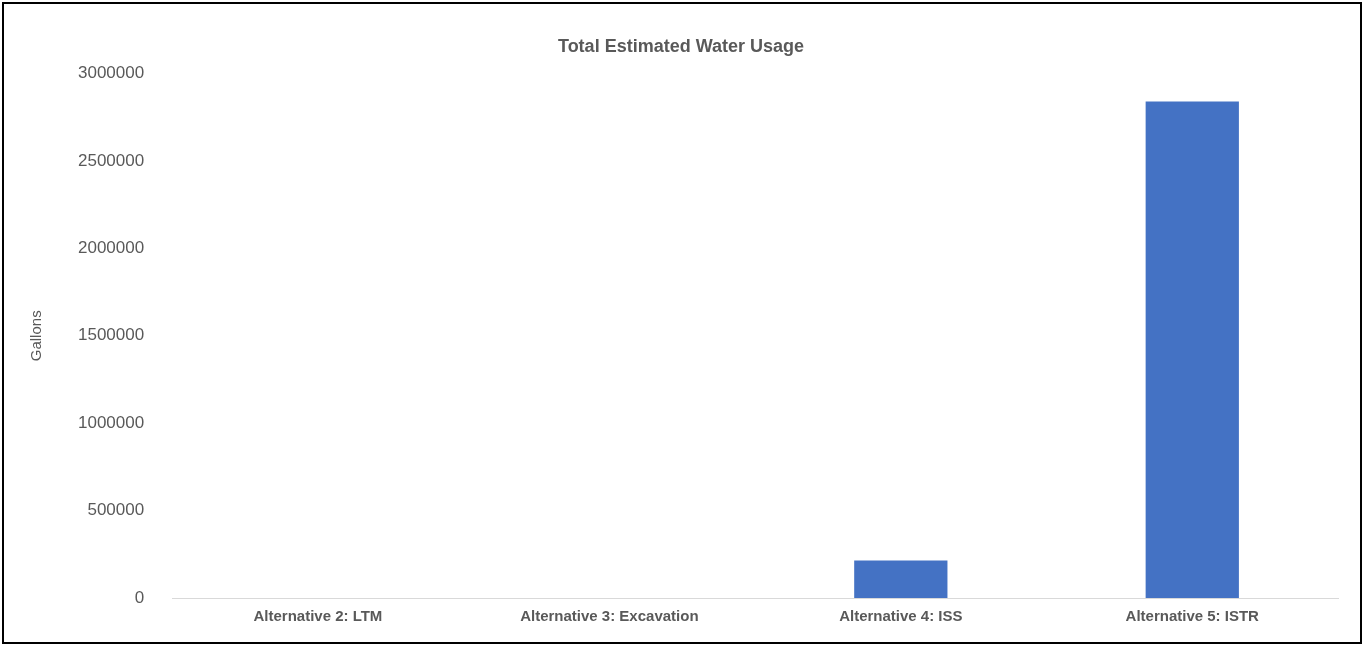 The height and width of the screenshot is (646, 1364). I want to click on x-tick-label: Alternative 2: LTM, so click(318, 616).